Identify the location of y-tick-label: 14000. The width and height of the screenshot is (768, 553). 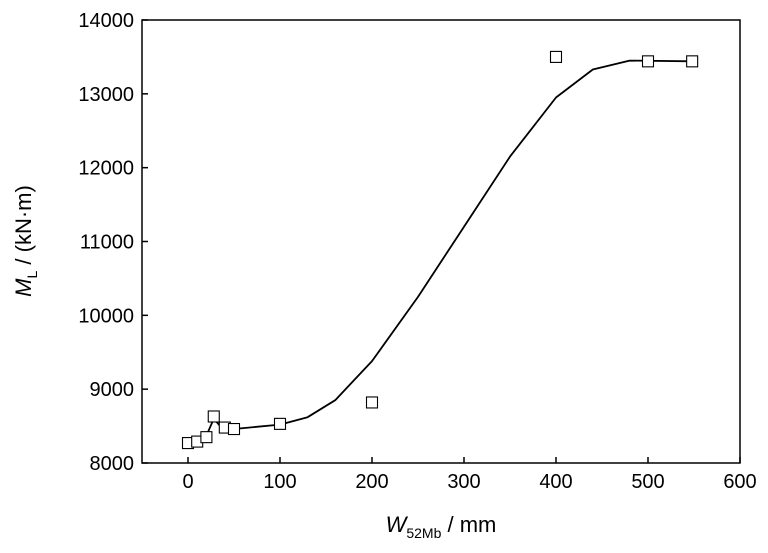
(106, 21).